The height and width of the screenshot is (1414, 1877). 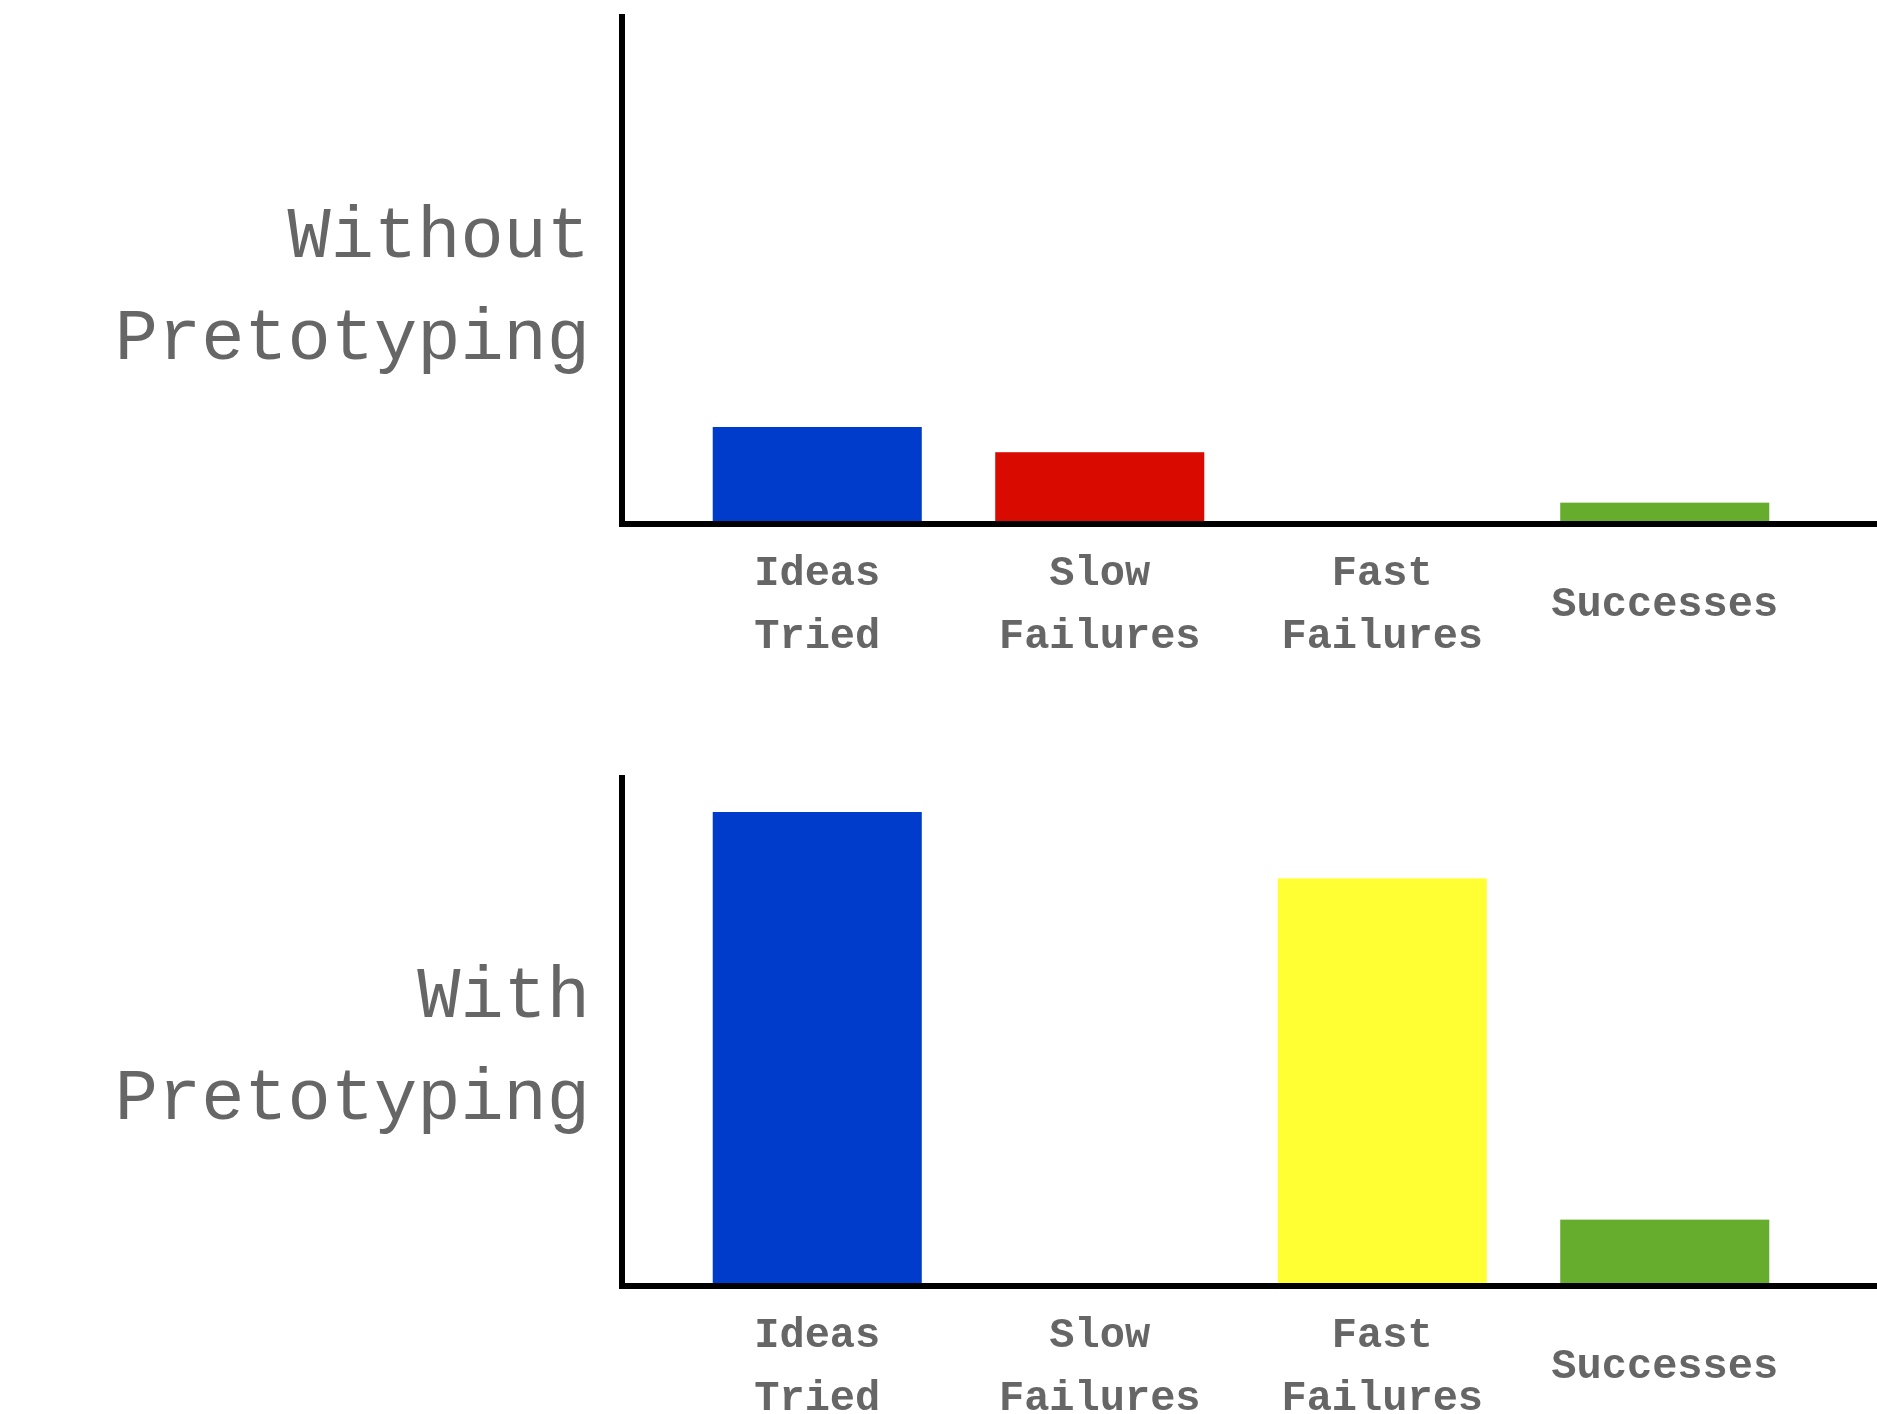 What do you see at coordinates (352, 1049) in the screenshot?
I see `y-axis-title: With Pretotyping` at bounding box center [352, 1049].